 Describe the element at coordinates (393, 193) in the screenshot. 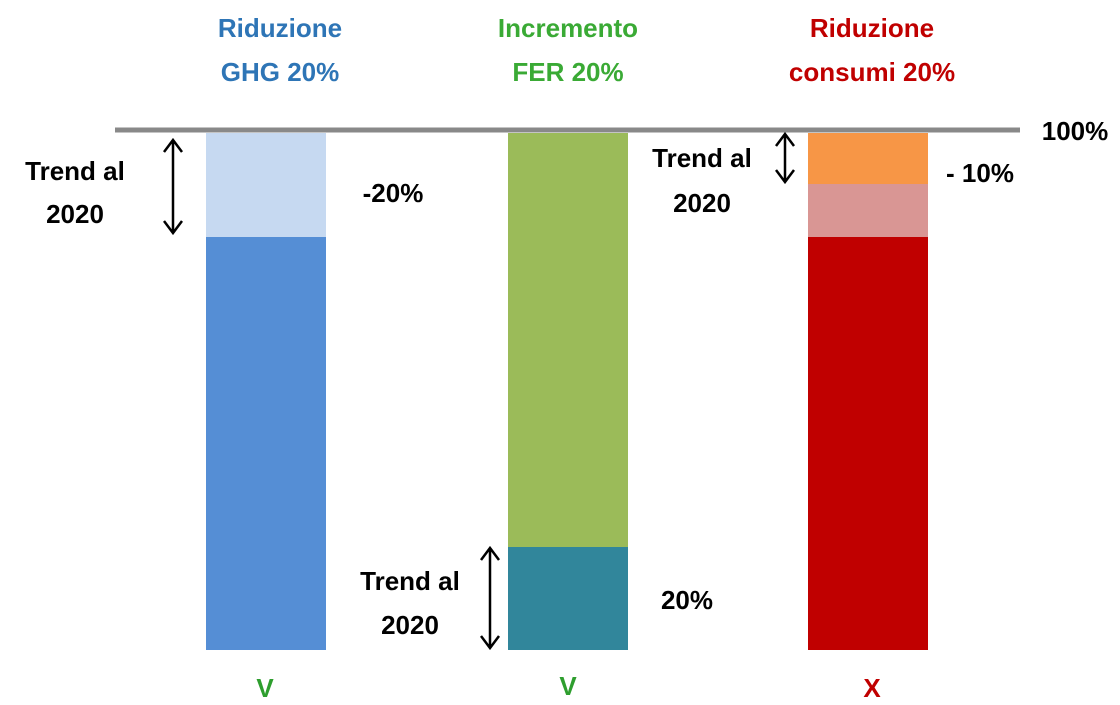

I see `segment-label: -20%` at that location.